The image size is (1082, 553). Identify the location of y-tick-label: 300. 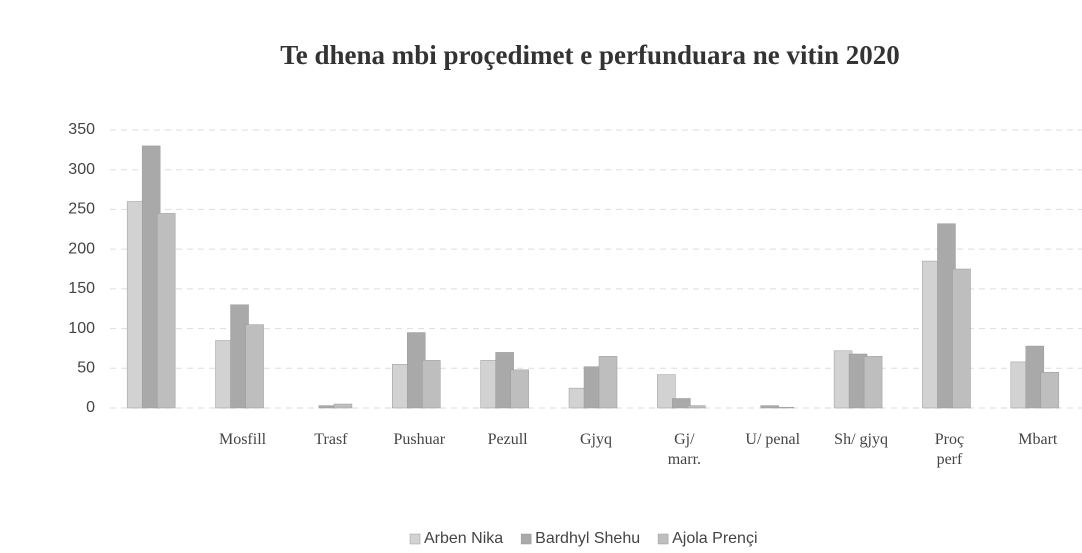
(81, 169).